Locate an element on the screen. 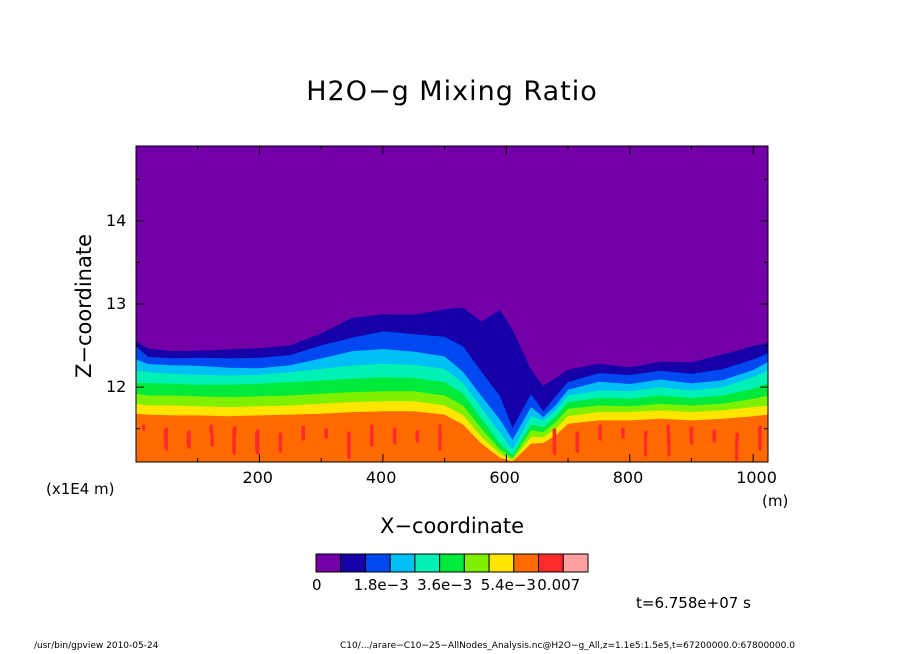 This screenshot has height=654, width=904. x-axis-label: X−coordinate is located at coordinates (452, 526).